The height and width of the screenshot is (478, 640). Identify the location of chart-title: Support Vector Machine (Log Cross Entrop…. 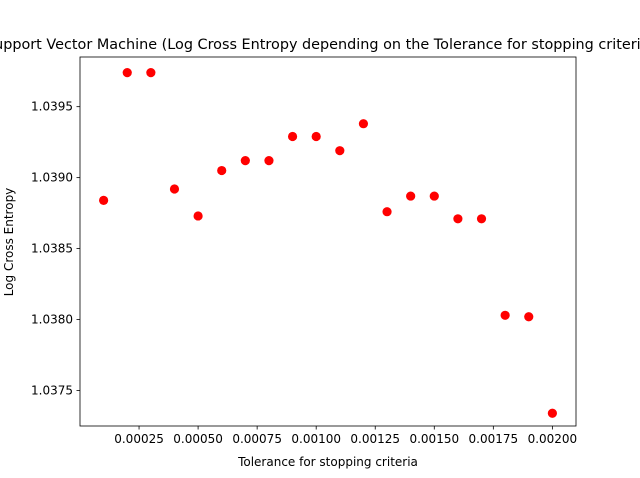
(320, 45).